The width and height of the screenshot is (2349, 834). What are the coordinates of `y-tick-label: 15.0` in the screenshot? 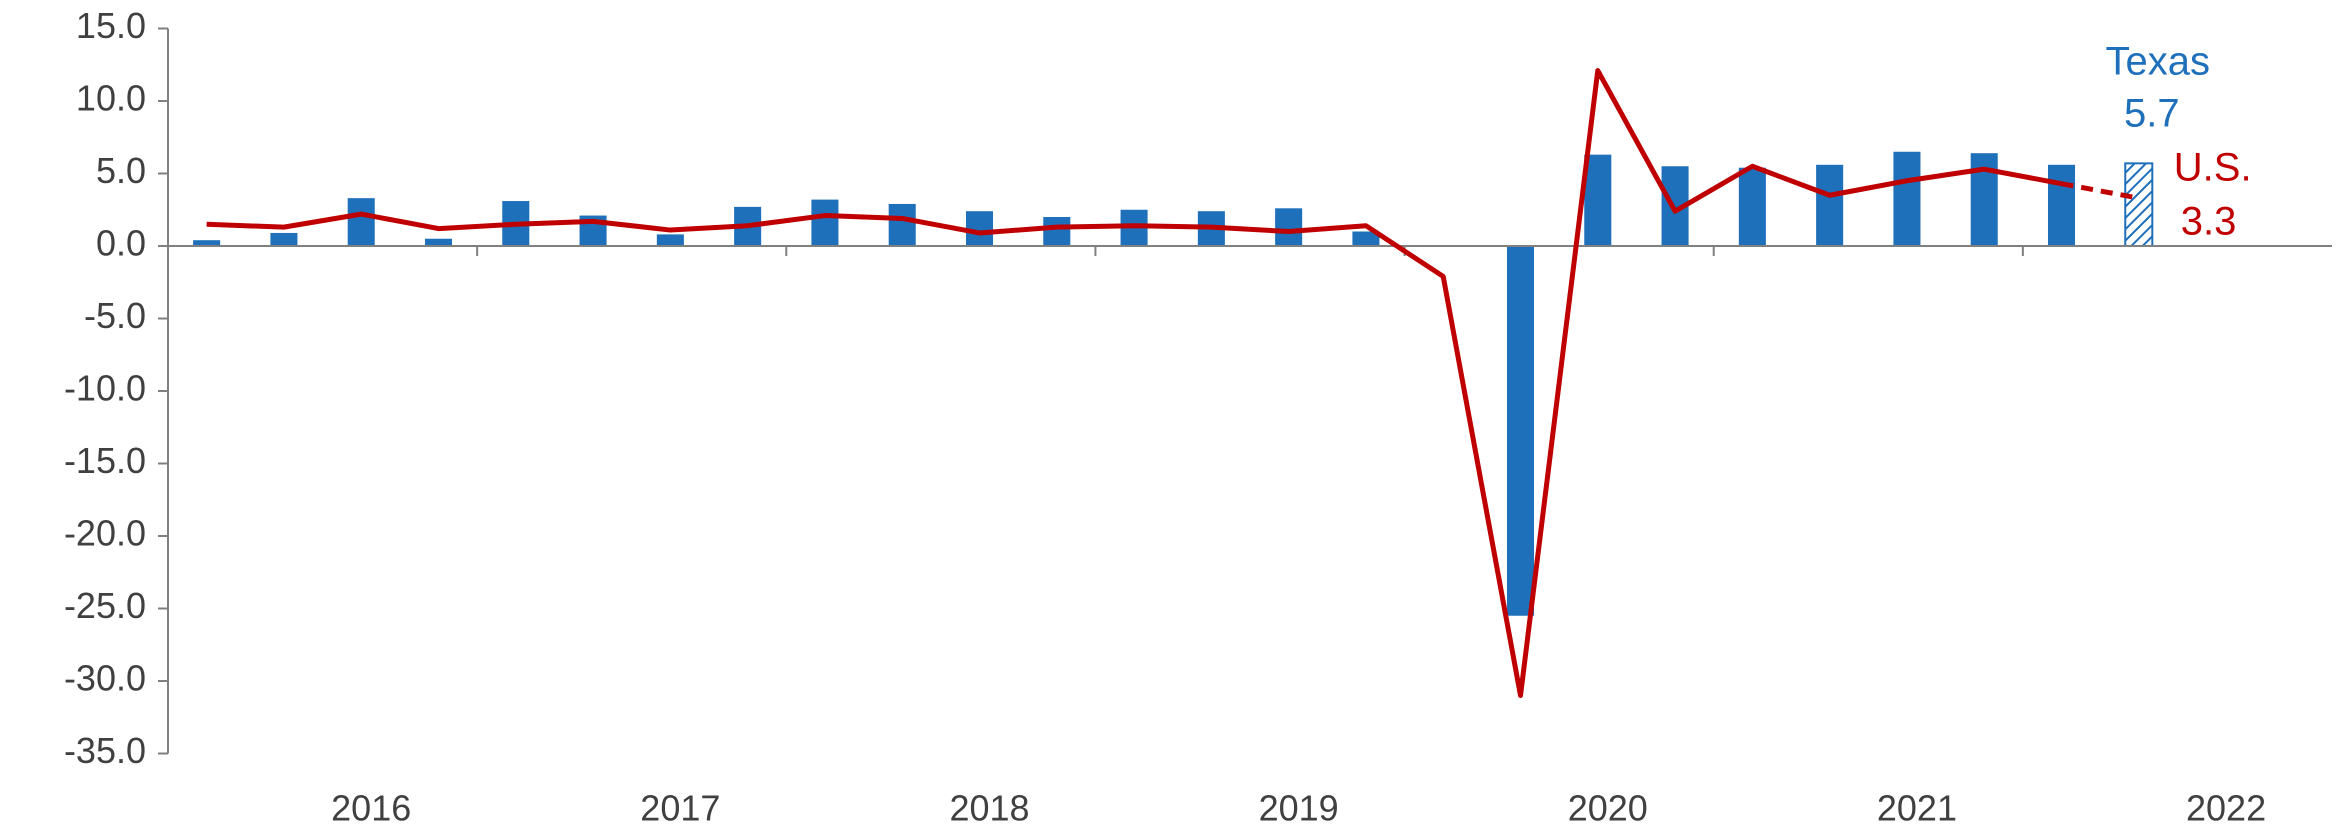 It's located at (111, 25).